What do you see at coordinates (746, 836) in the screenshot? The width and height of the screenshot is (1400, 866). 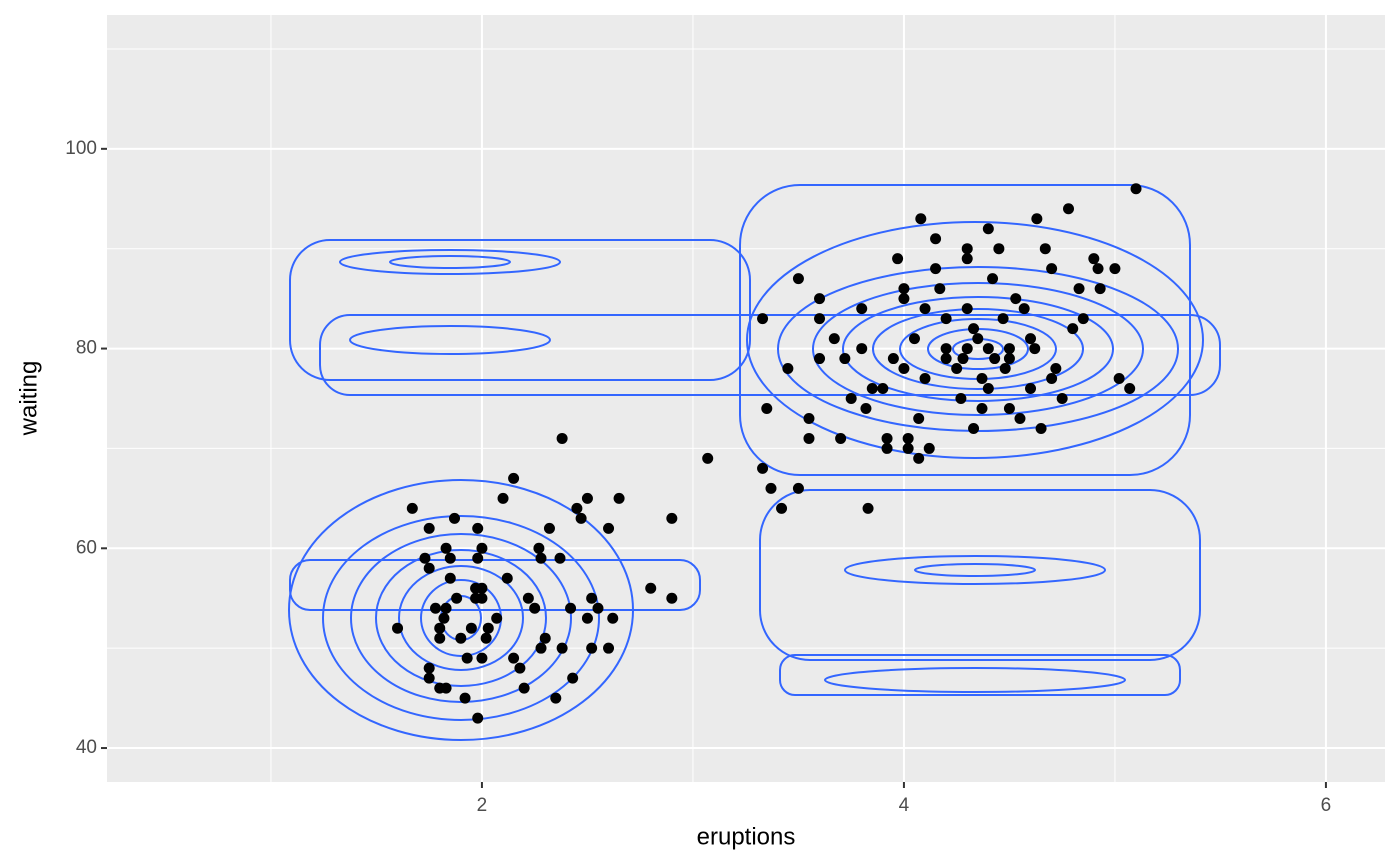 I see `x-axis-title: eruptions` at bounding box center [746, 836].